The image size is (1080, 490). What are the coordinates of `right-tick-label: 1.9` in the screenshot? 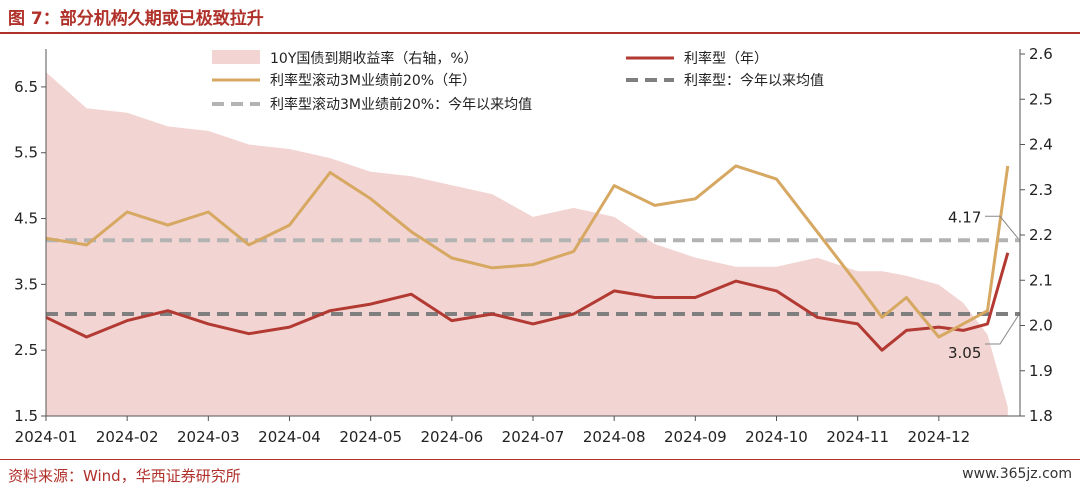 It's located at (1041, 371).